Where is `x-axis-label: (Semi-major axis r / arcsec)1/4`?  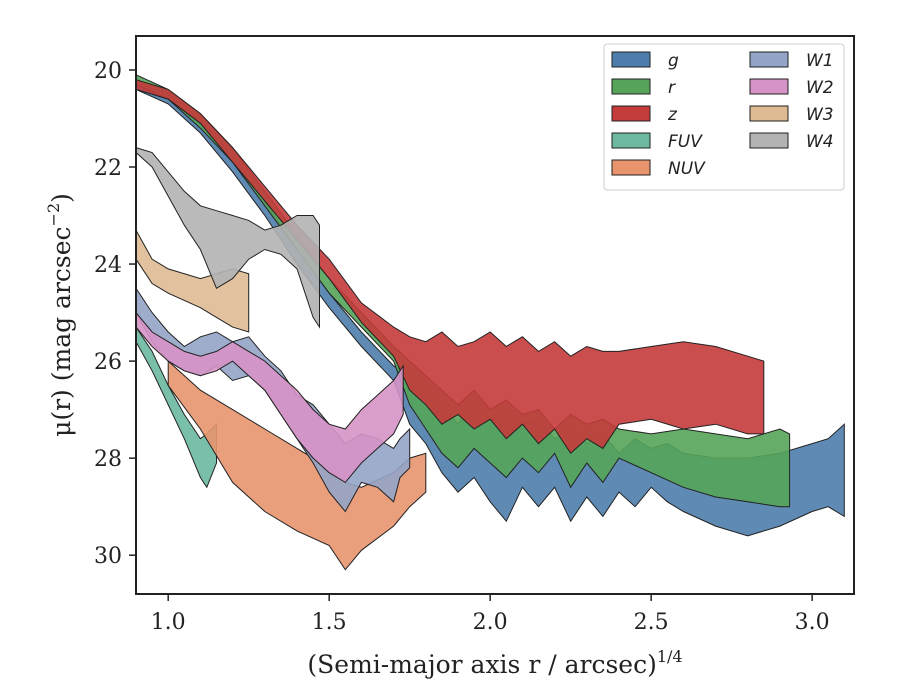 x-axis-label: (Semi-major axis r / arcsec)1/4 is located at coordinates (494, 663).